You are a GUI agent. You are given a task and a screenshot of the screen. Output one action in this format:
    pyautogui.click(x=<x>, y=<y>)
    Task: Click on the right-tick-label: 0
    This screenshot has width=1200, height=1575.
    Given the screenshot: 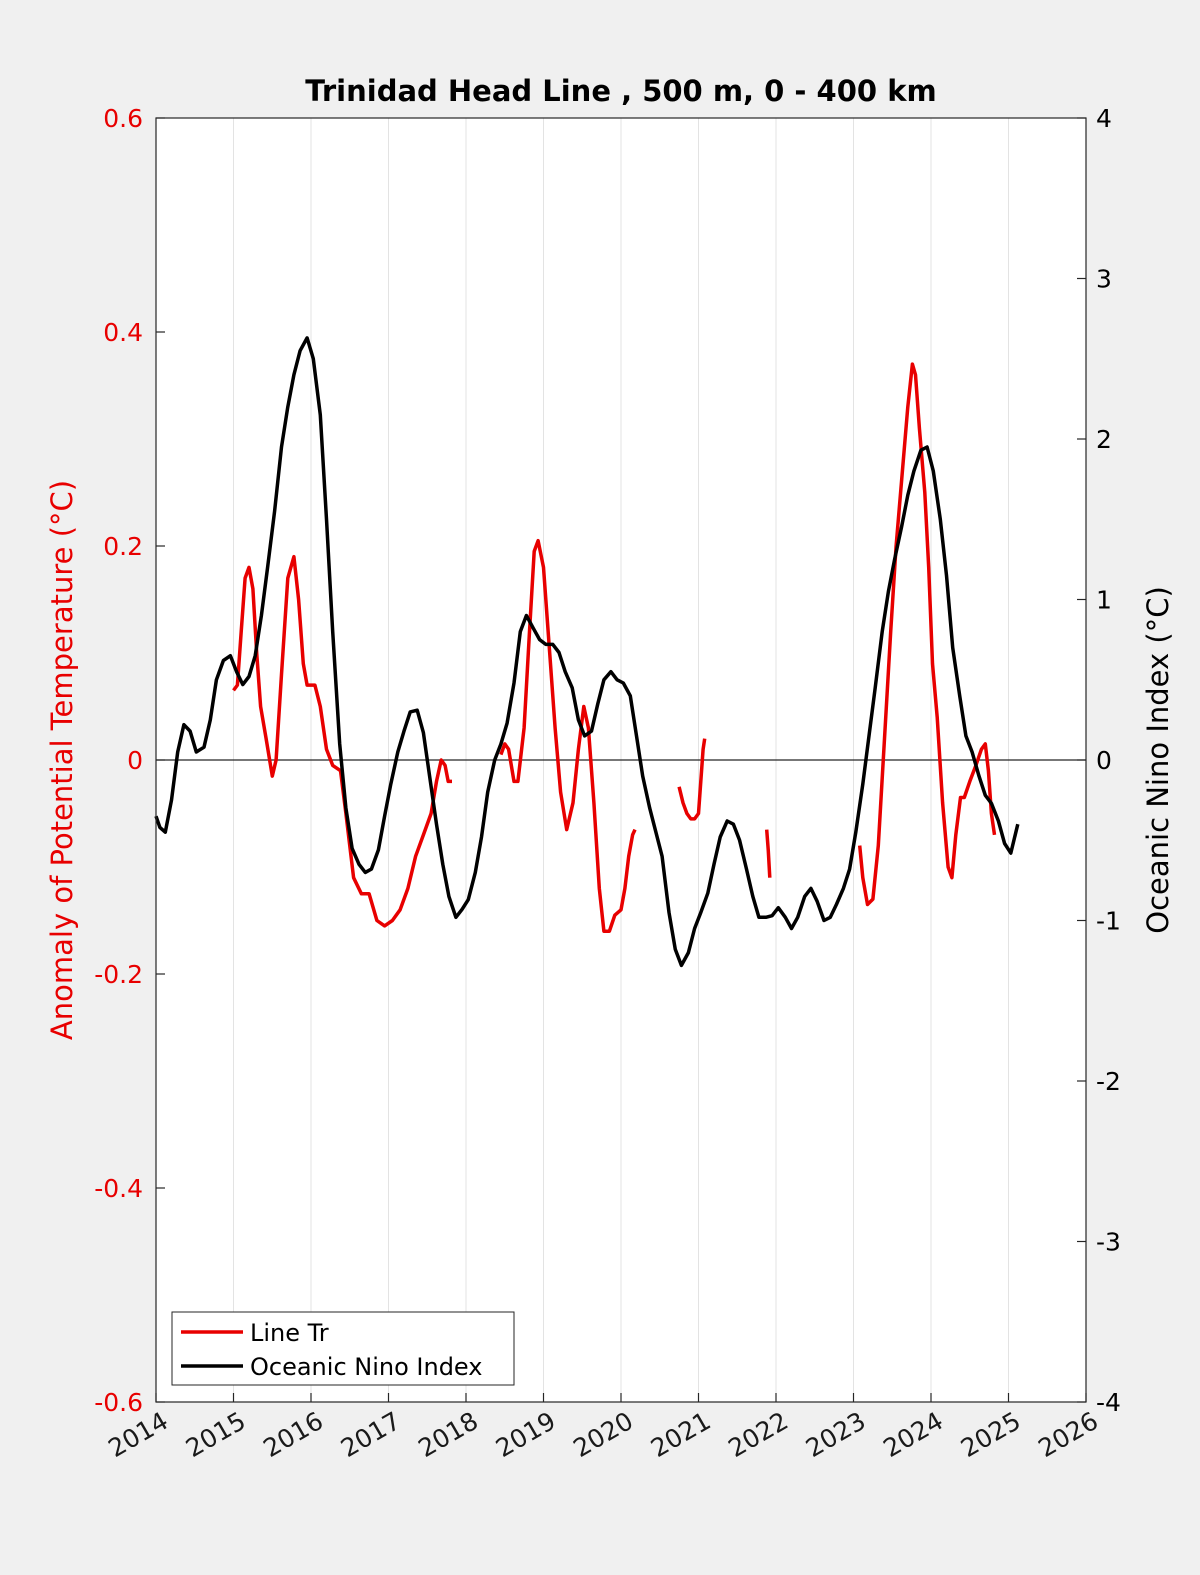 What is the action you would take?
    pyautogui.click(x=1104, y=760)
    